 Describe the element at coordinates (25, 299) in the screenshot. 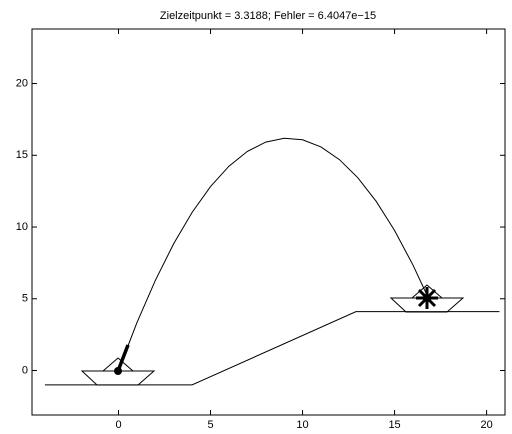

I see `y-tick-label: 5` at that location.